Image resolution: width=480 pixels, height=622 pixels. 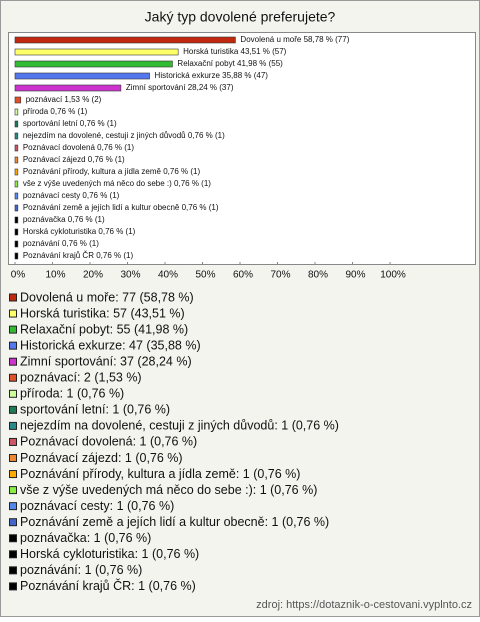 I want to click on x-tick-label: 70%, so click(x=280, y=275).